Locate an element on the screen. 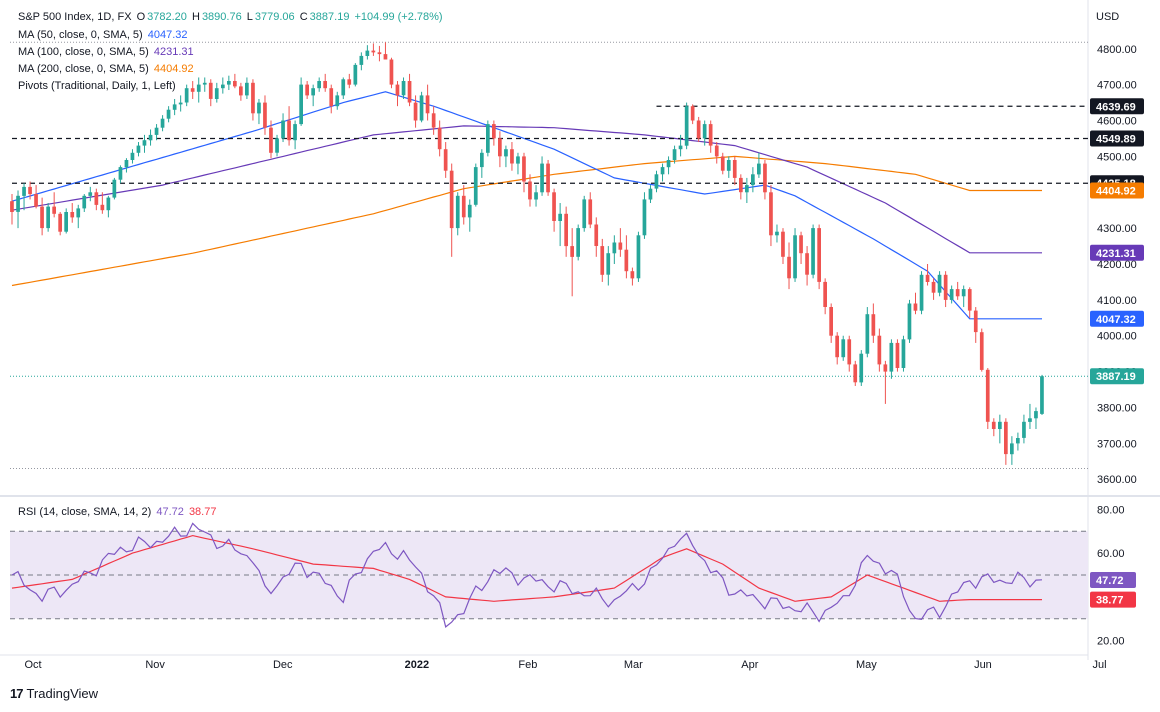 This screenshot has height=712, width=1160. tradingview-brand: 17 TradingView is located at coordinates (54, 693).